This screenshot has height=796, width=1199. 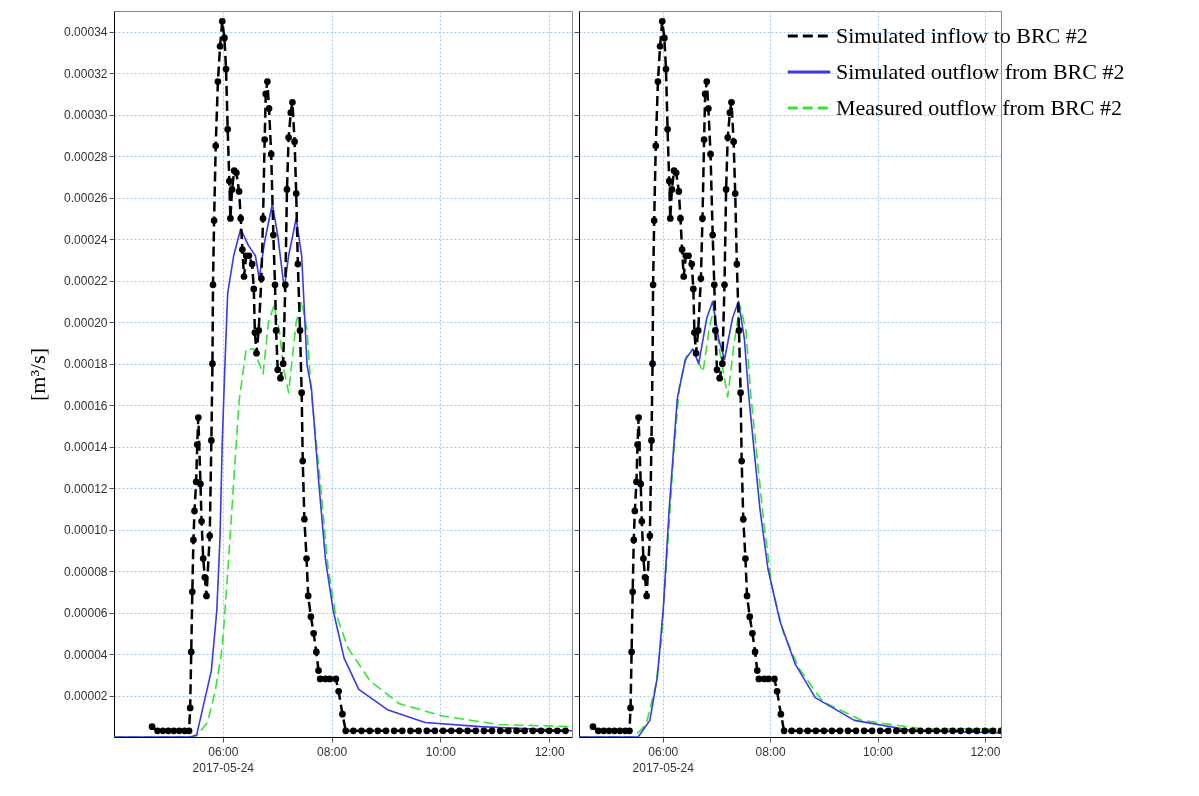 What do you see at coordinates (86, 530) in the screenshot?
I see `y-tick-label: 0.00010` at bounding box center [86, 530].